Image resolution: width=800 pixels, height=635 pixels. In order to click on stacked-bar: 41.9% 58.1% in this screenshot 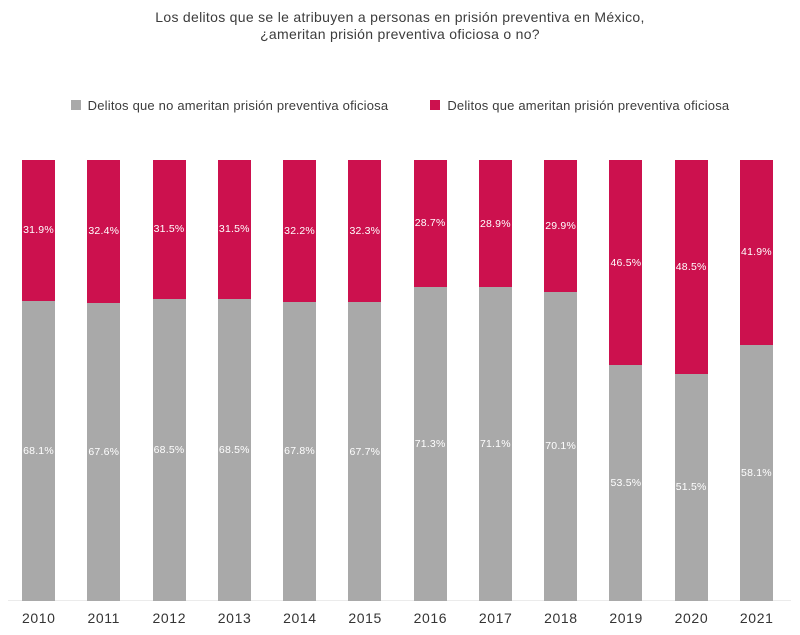, I will do `click(756, 380)`.